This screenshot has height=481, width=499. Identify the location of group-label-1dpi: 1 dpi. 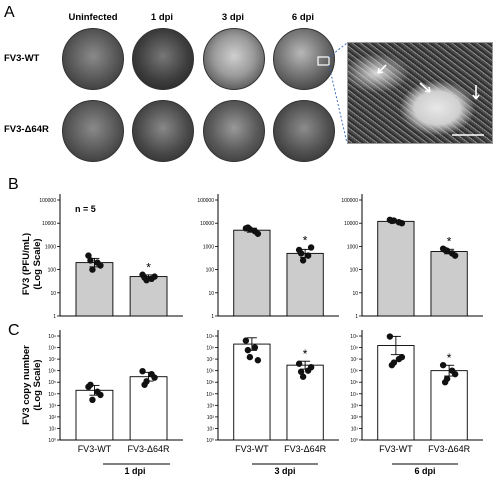
(135, 471).